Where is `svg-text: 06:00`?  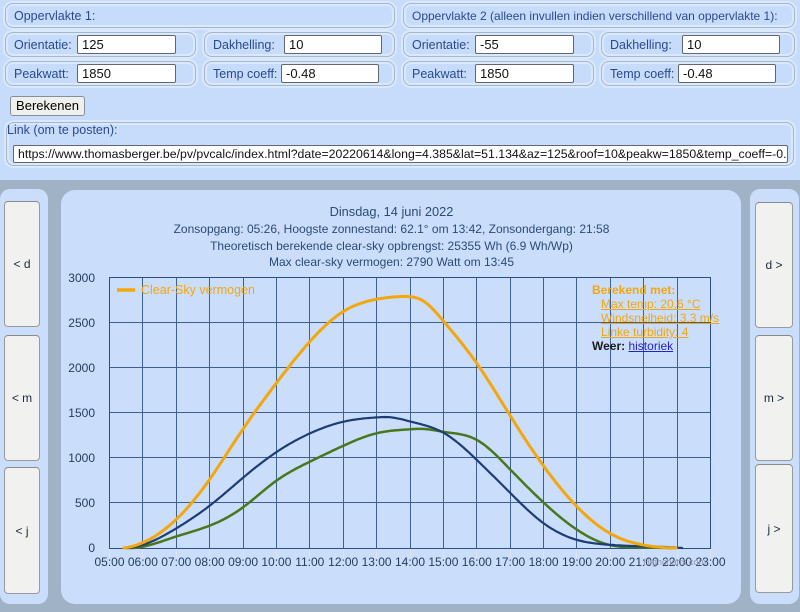 svg-text: 06:00 is located at coordinates (143, 562).